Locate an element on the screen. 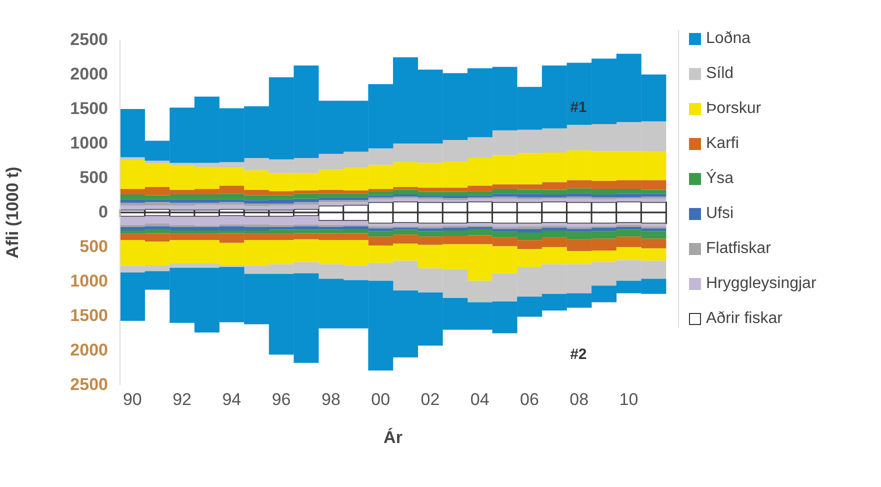 This screenshot has width=881, height=487. x-tick-label: 00 is located at coordinates (380, 400).